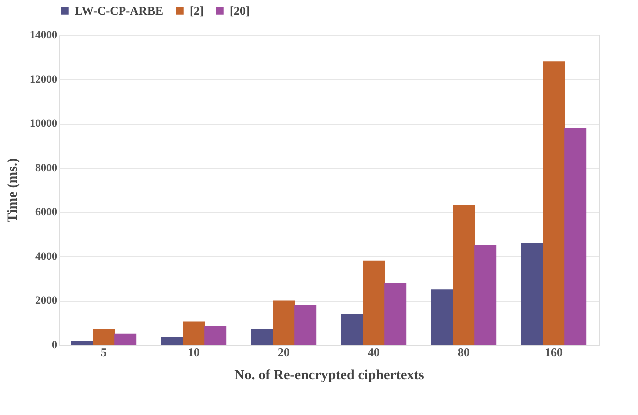  I want to click on y-tick-label: 10000, so click(44, 124).